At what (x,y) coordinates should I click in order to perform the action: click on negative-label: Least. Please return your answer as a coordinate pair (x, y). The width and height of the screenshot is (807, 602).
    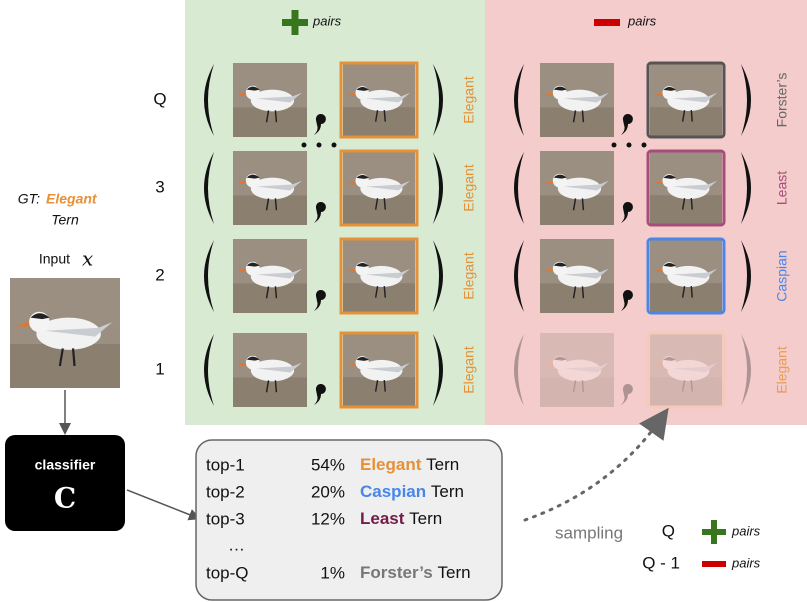
    Looking at the image, I should click on (782, 188).